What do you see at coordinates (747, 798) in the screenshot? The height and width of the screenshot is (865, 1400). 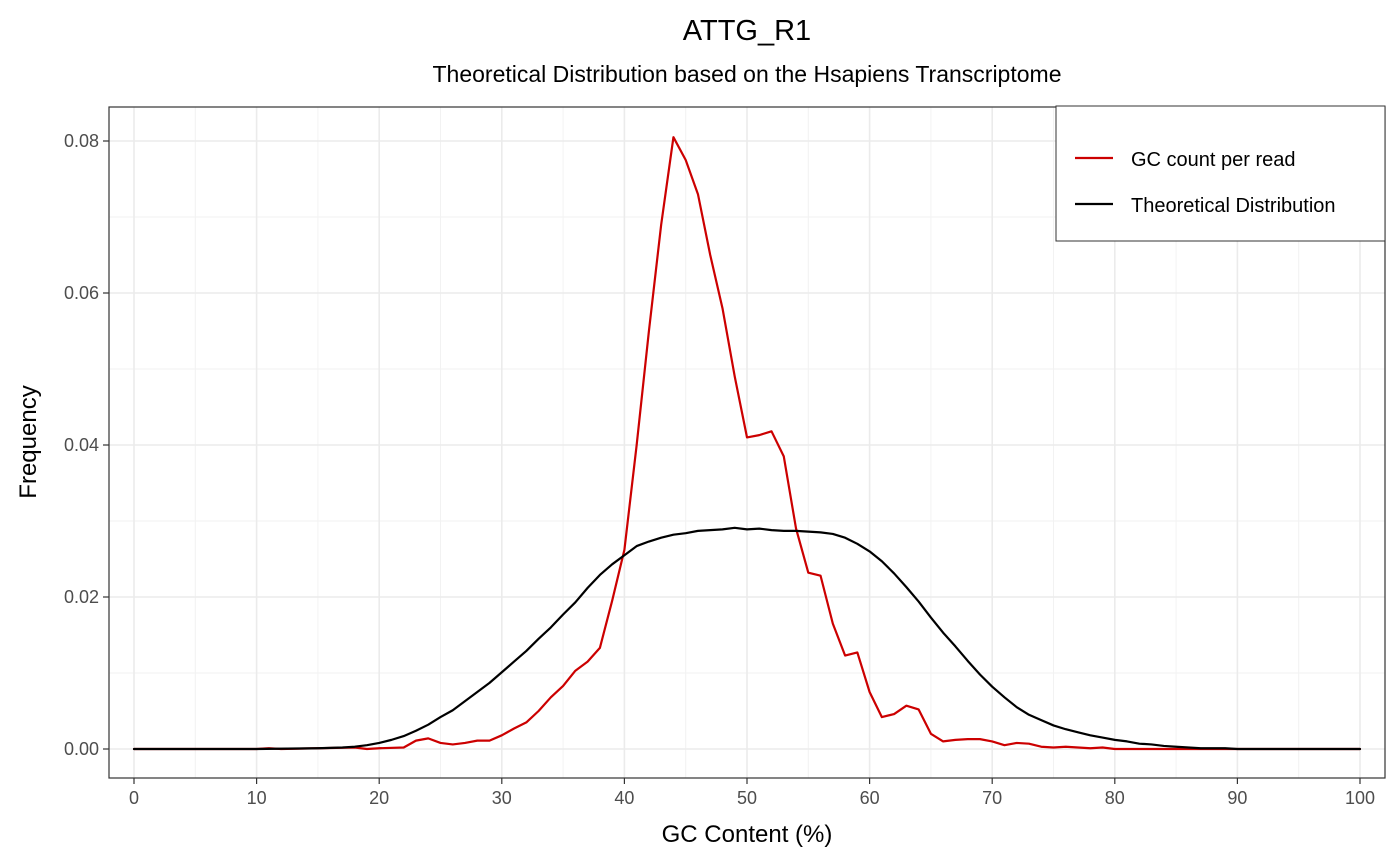 I see `x-tick-label: 50` at bounding box center [747, 798].